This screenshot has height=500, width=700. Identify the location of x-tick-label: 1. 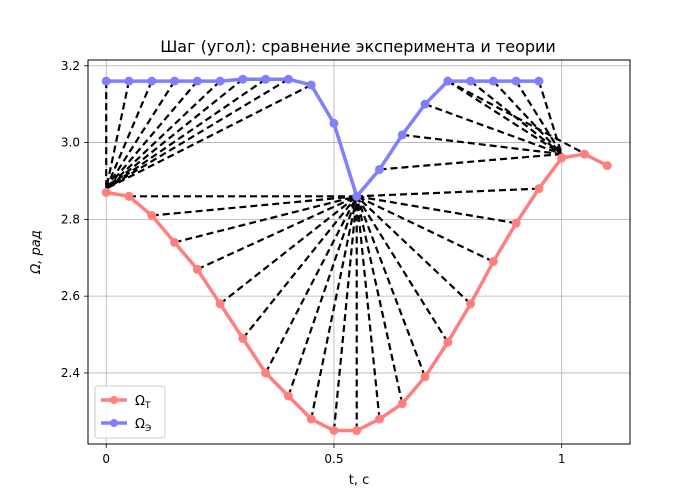
(562, 459).